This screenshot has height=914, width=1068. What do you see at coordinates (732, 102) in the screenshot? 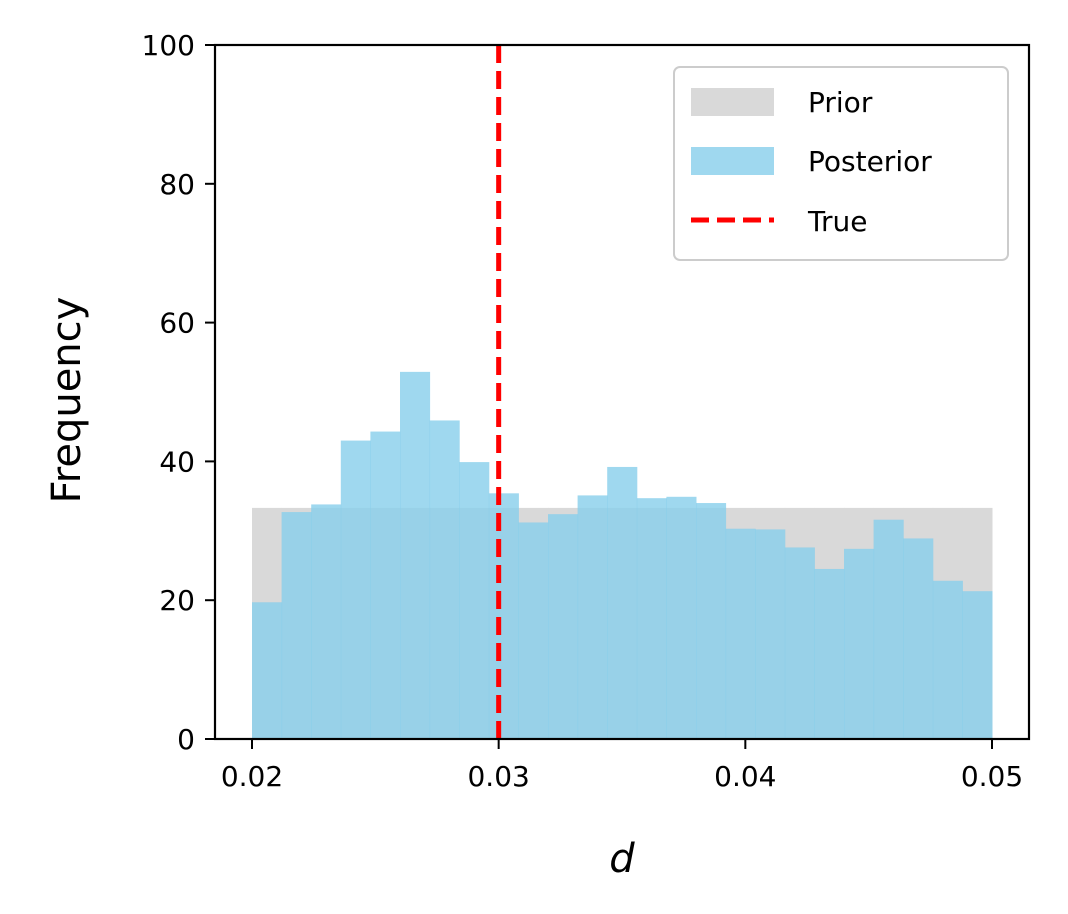
I see `legend-swatch-prior` at bounding box center [732, 102].